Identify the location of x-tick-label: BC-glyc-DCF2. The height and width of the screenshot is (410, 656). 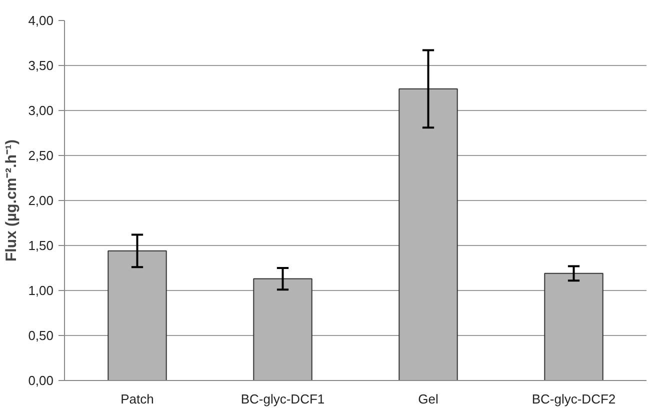
(574, 399).